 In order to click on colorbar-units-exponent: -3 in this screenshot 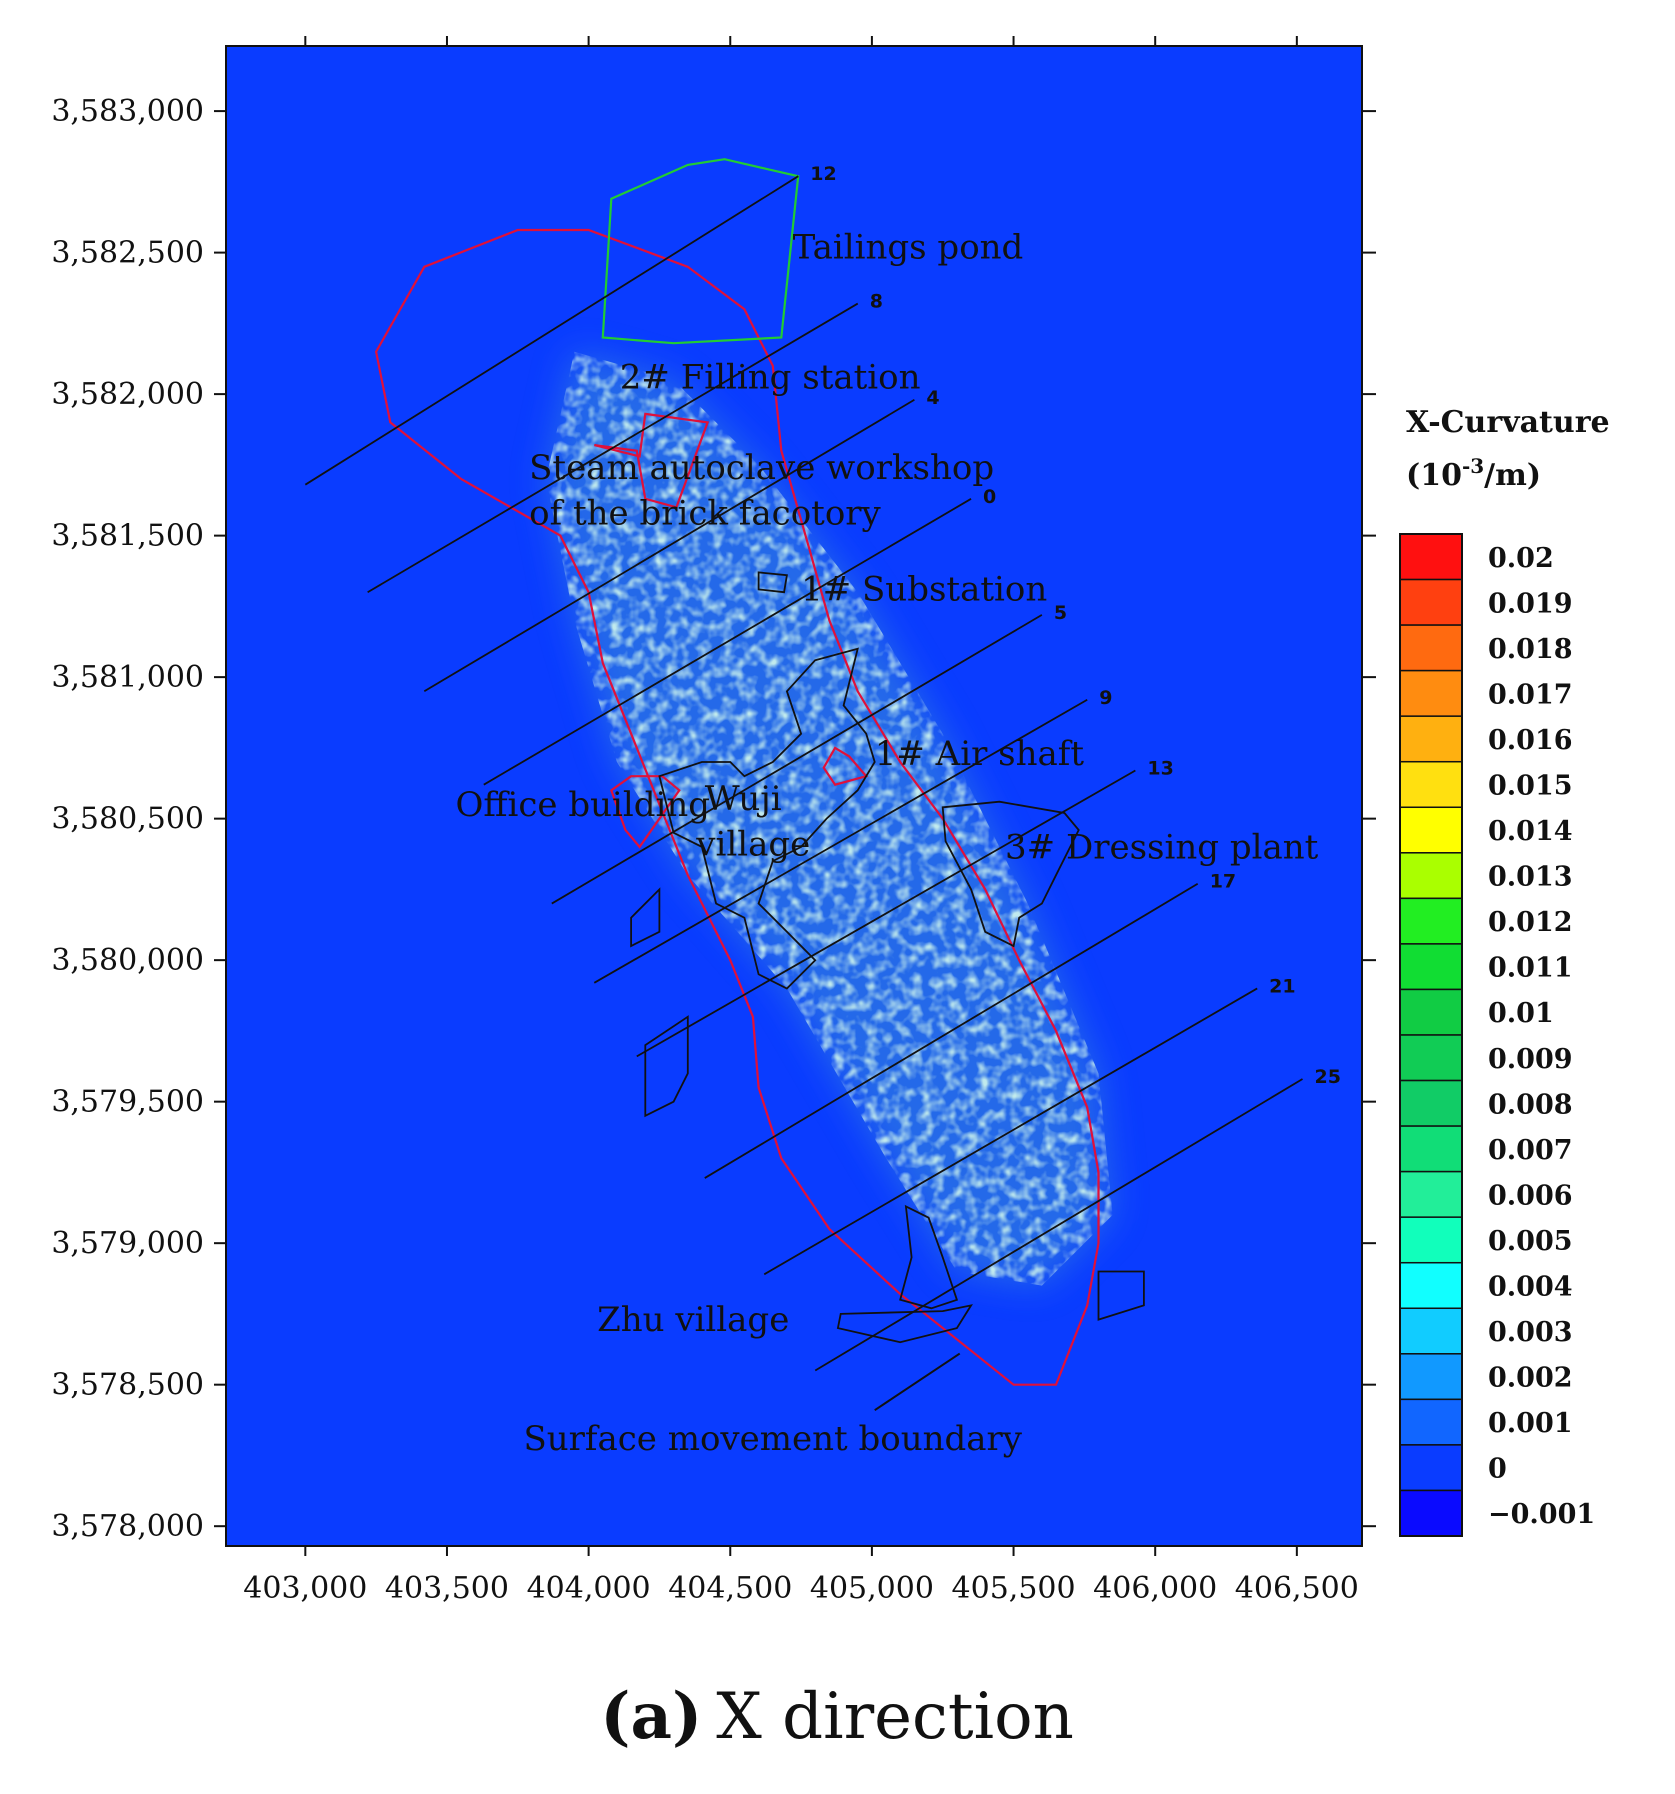, I will do `click(1473, 466)`.